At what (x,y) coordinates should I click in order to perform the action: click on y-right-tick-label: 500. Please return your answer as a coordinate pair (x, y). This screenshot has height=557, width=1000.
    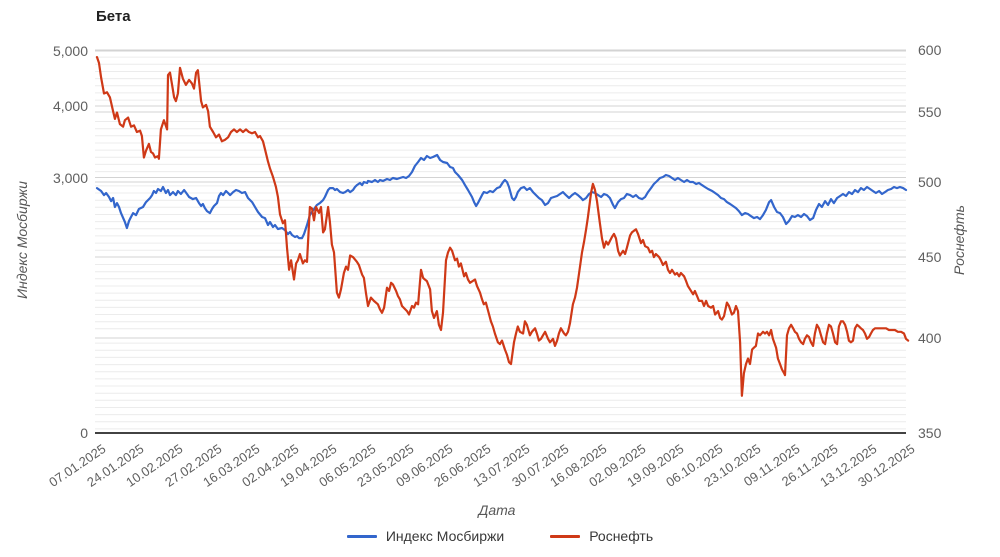
    Looking at the image, I should click on (930, 182).